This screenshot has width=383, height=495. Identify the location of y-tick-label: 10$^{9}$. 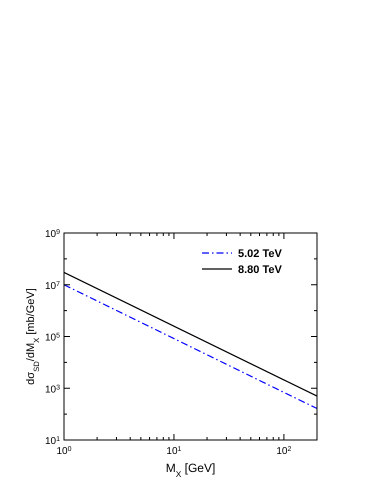
(52, 234).